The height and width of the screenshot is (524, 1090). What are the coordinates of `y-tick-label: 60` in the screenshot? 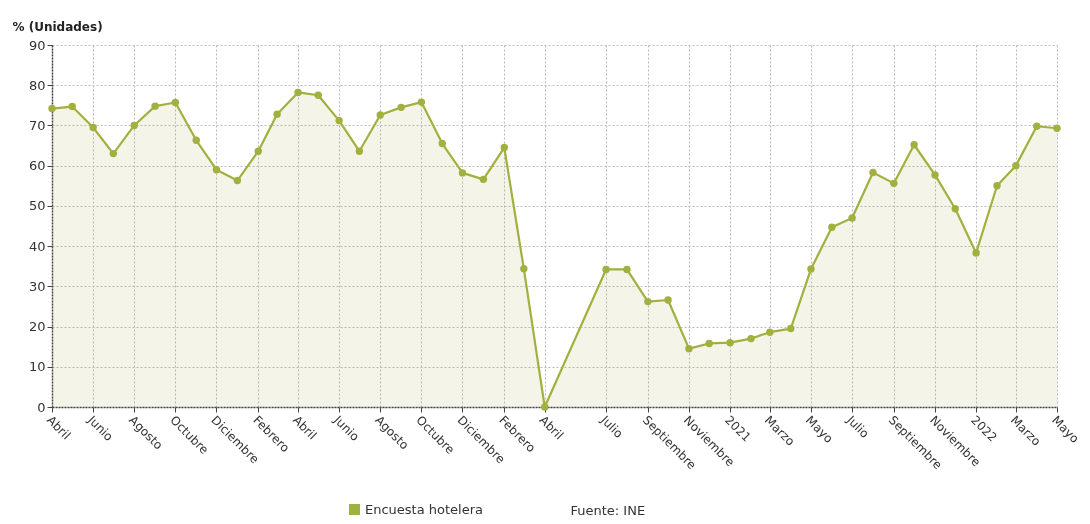 It's located at (37, 166).